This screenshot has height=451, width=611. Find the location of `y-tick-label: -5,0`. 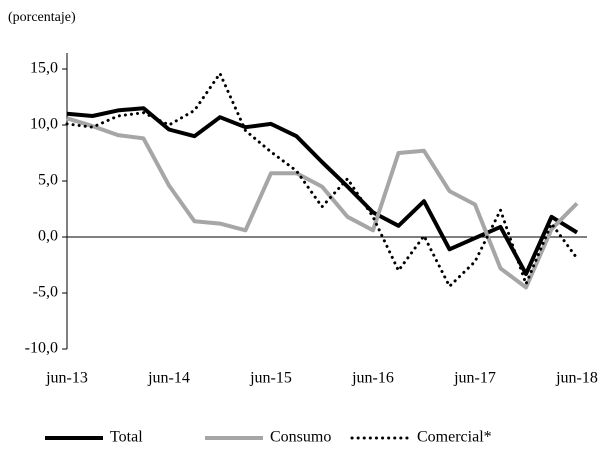

y-tick-label: -5,0 is located at coordinates (45, 292).